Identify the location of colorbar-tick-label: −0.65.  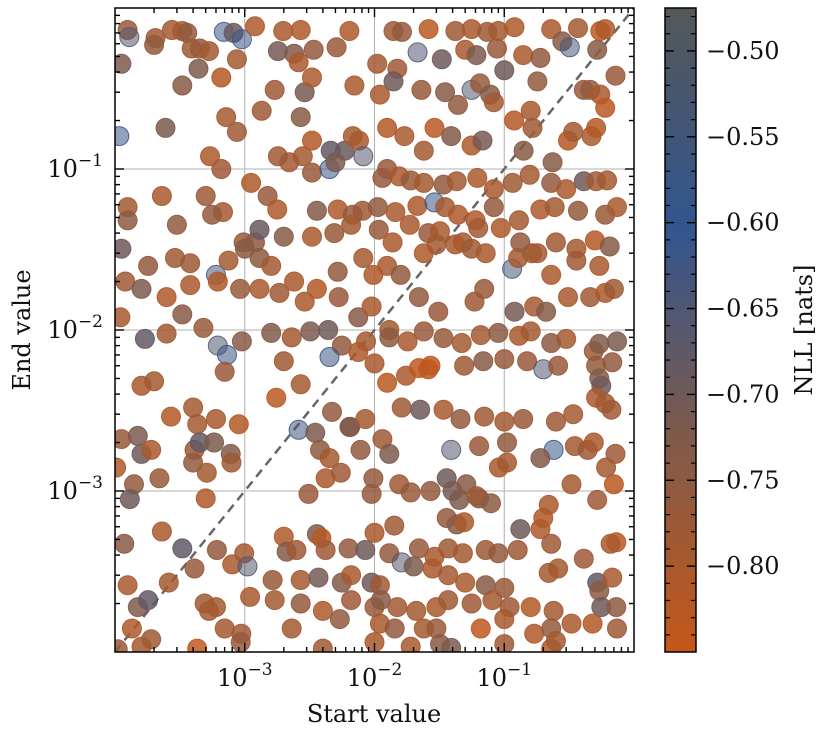
(743, 309).